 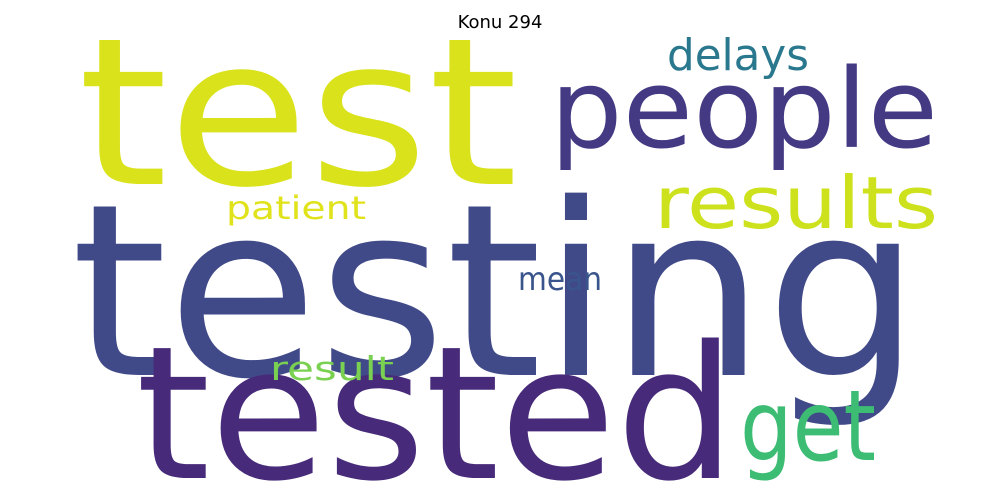 What do you see at coordinates (560, 279) in the screenshot?
I see `word-mean: mean` at bounding box center [560, 279].